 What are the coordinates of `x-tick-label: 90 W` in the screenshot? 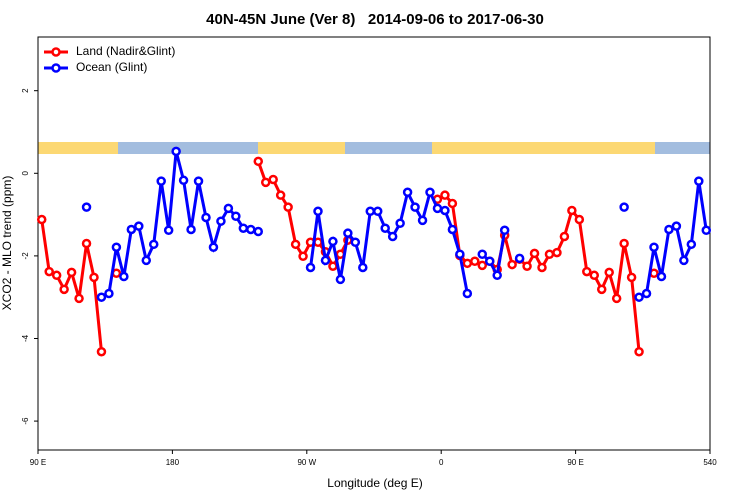 It's located at (306, 462).